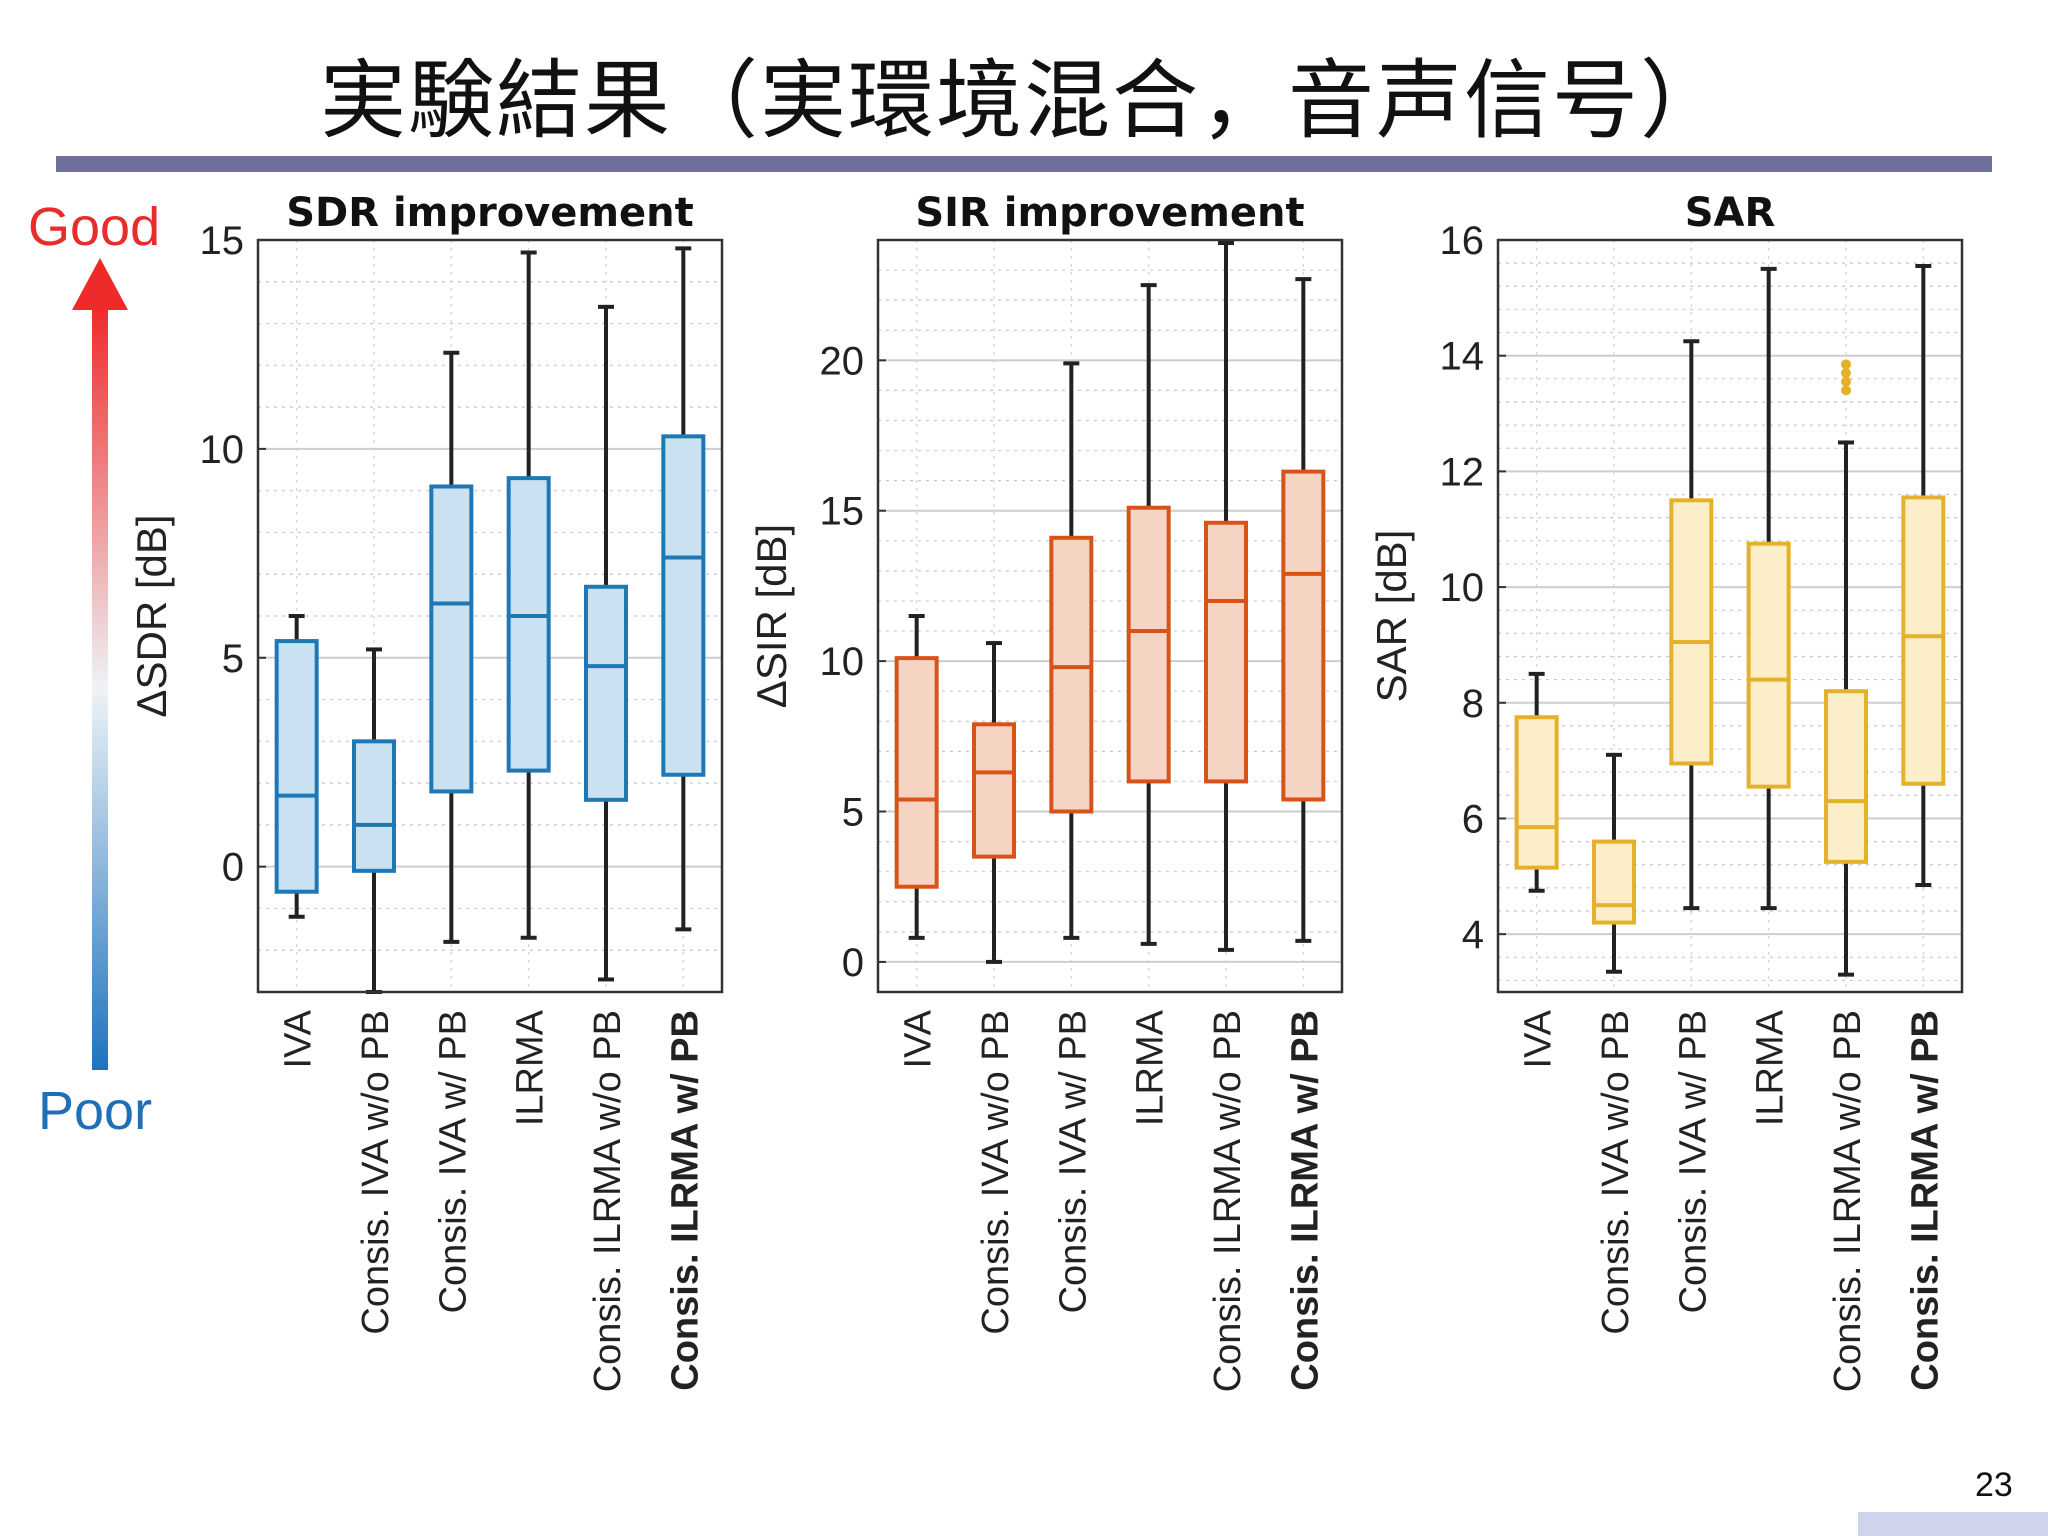 The height and width of the screenshot is (1536, 2048). What do you see at coordinates (94, 227) in the screenshot?
I see `good-label: Good` at bounding box center [94, 227].